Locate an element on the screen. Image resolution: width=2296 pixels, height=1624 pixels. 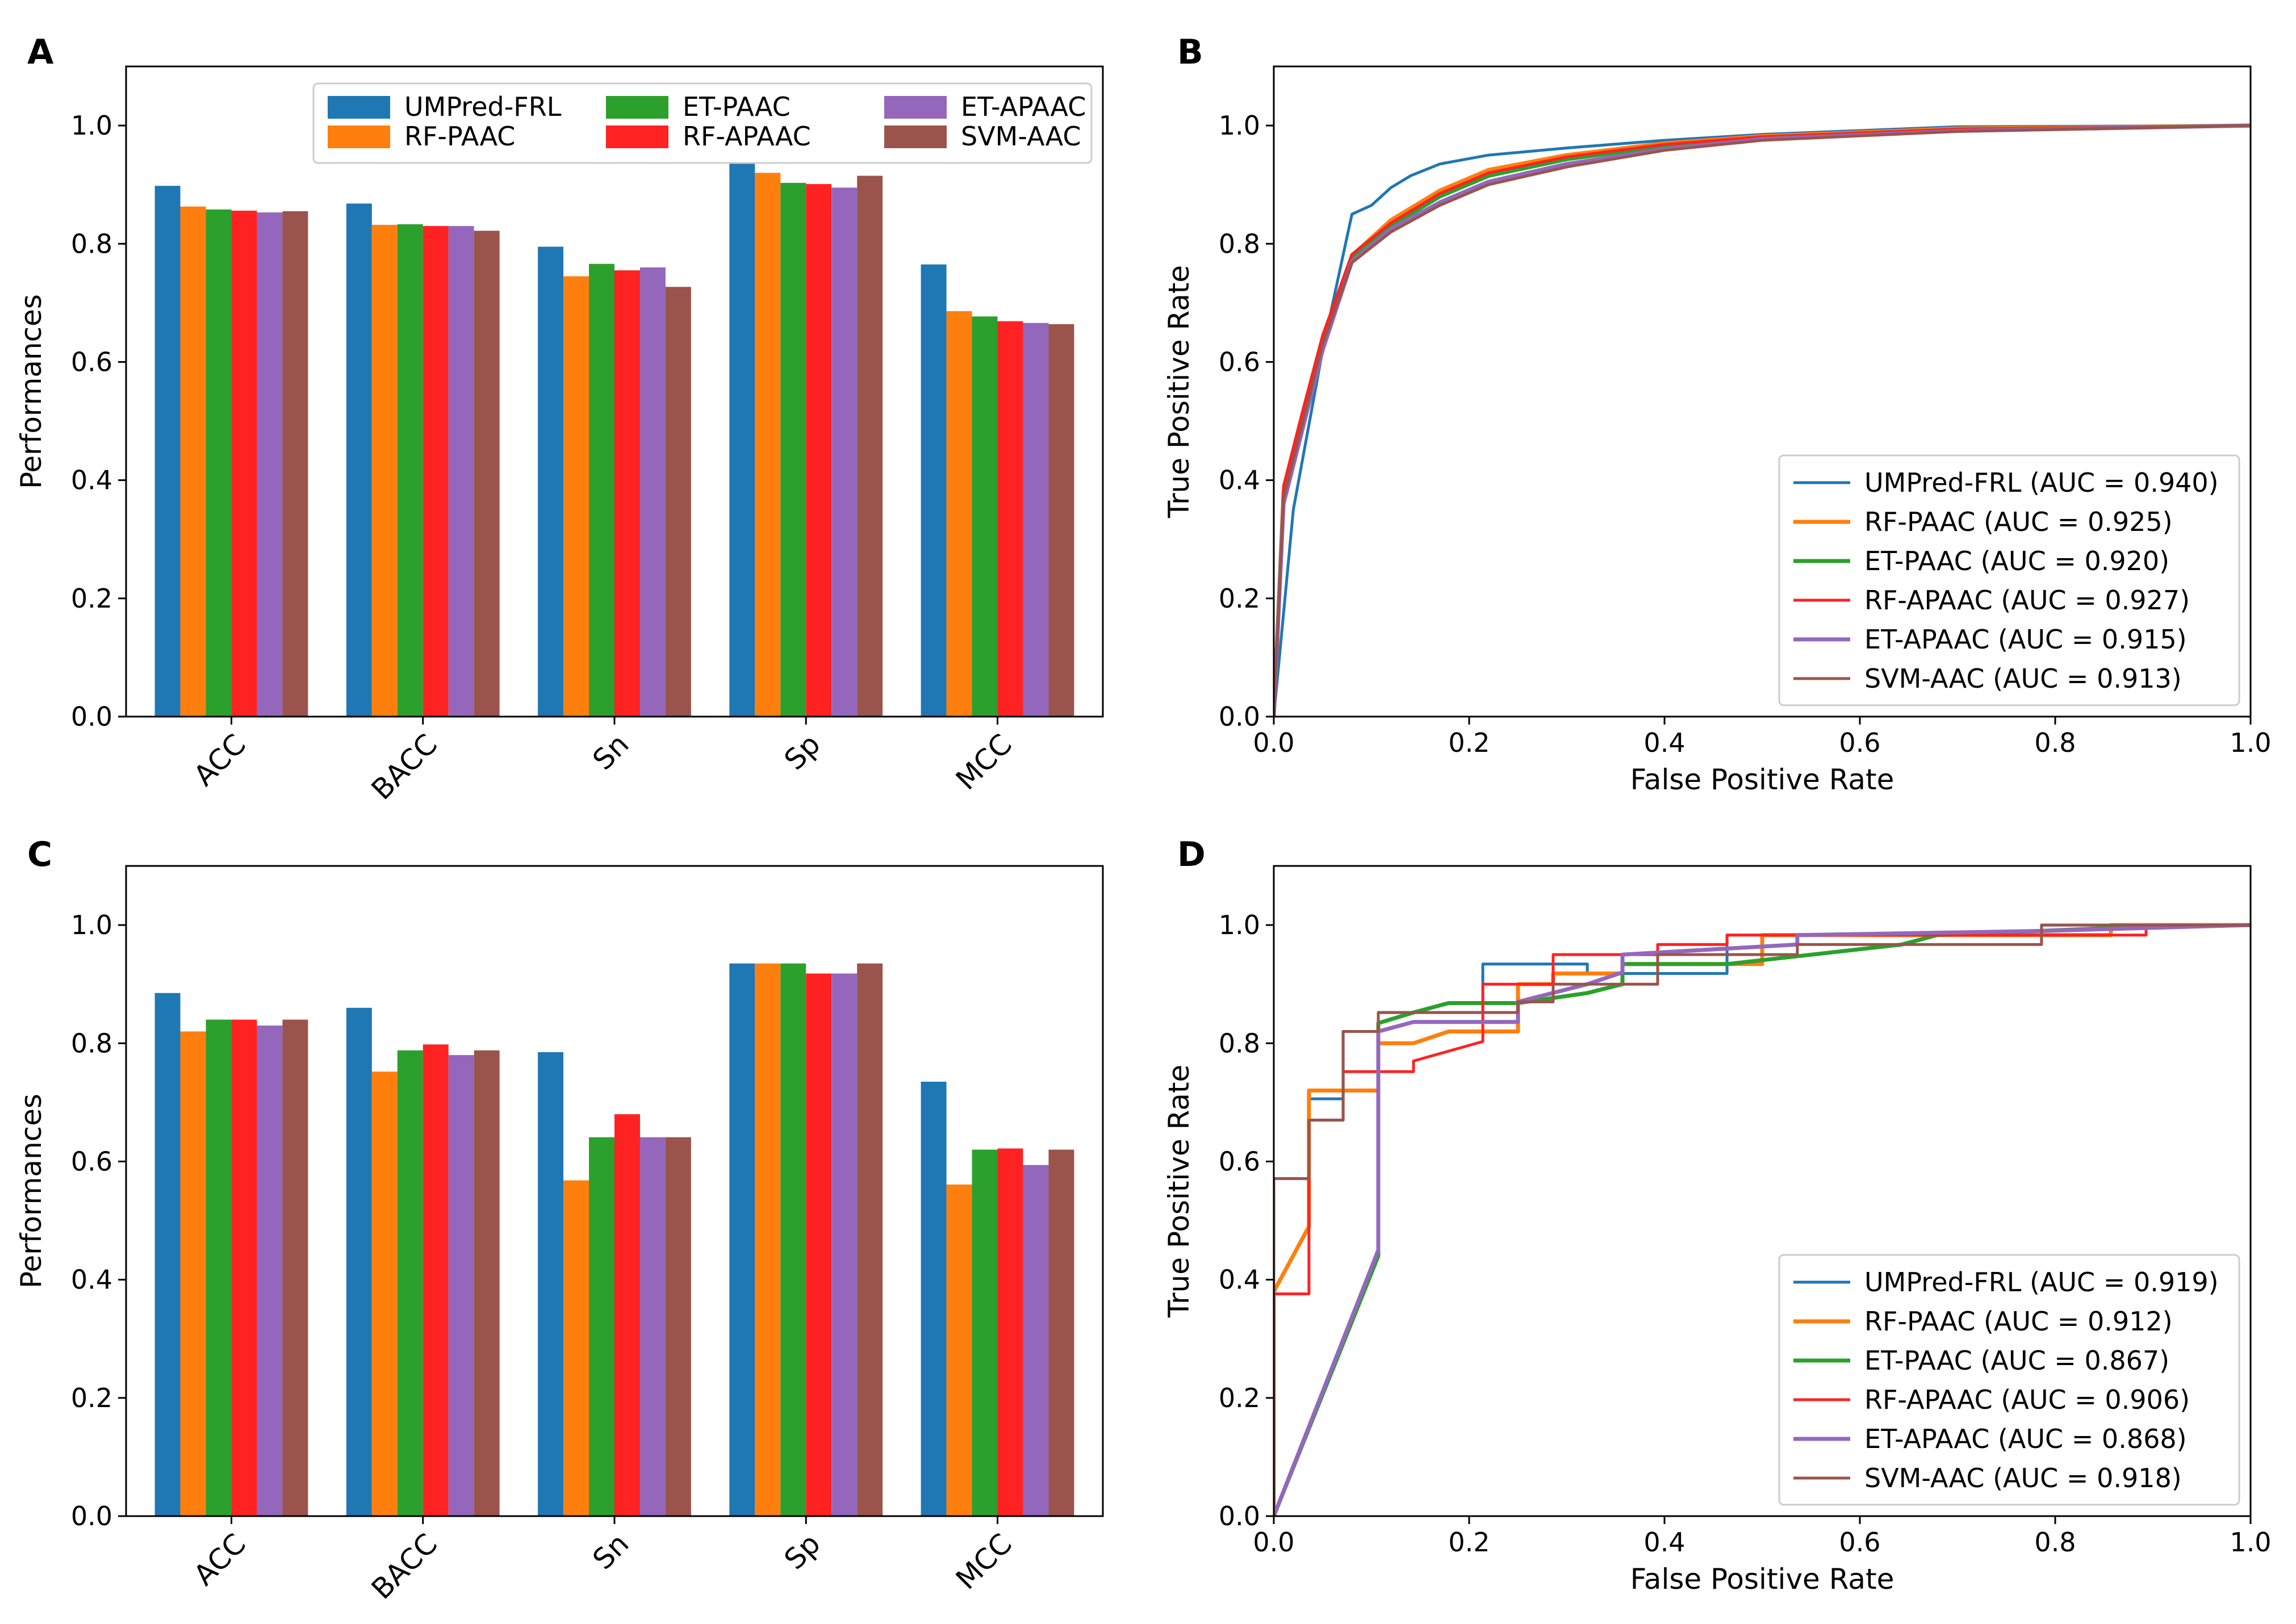
legend-label: SVM-AAC (AUC = 0.913) is located at coordinates (2023, 678).